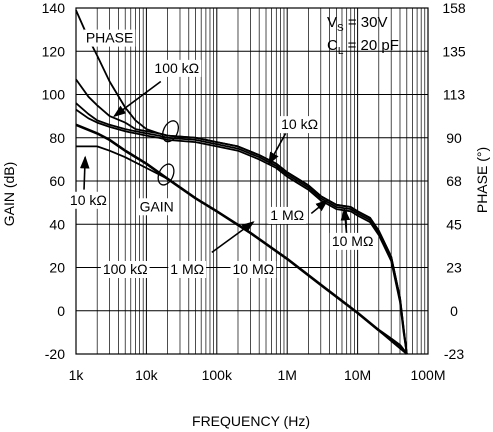  Describe the element at coordinates (454, 311) in the screenshot. I see `y-right-tick-label: 0` at that location.